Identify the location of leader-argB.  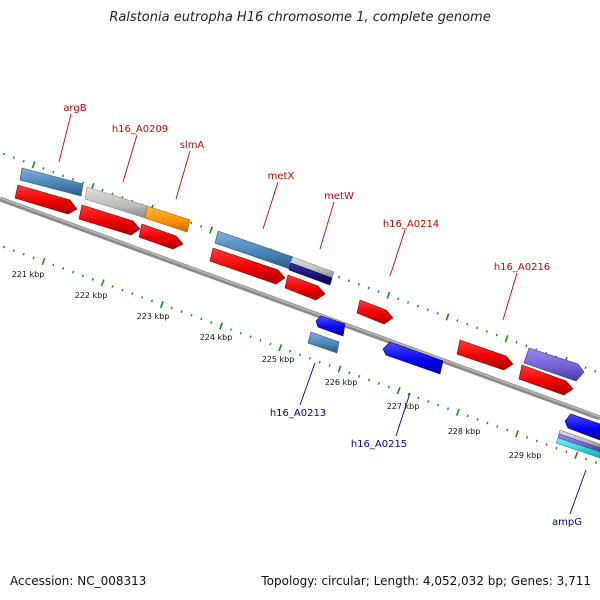
(65, 138).